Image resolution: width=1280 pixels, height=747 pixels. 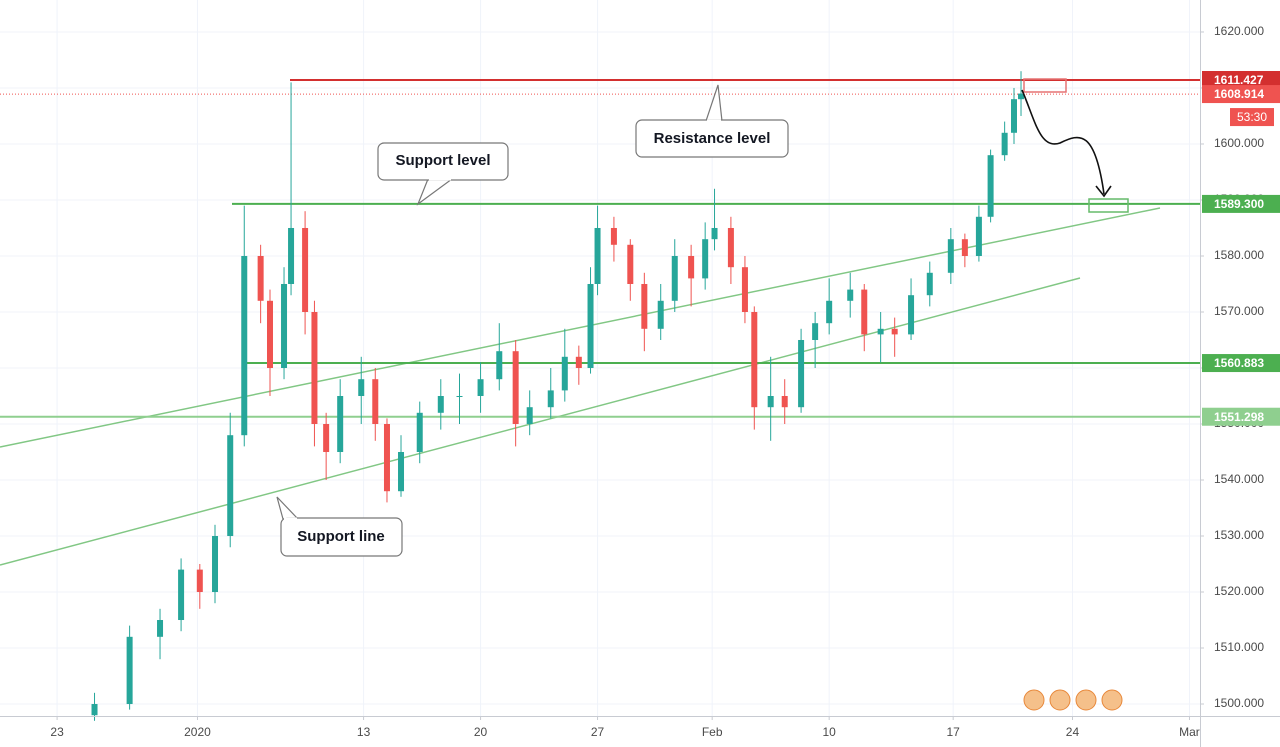 What do you see at coordinates (197, 732) in the screenshot?
I see `x-tick-label: 2020` at bounding box center [197, 732].